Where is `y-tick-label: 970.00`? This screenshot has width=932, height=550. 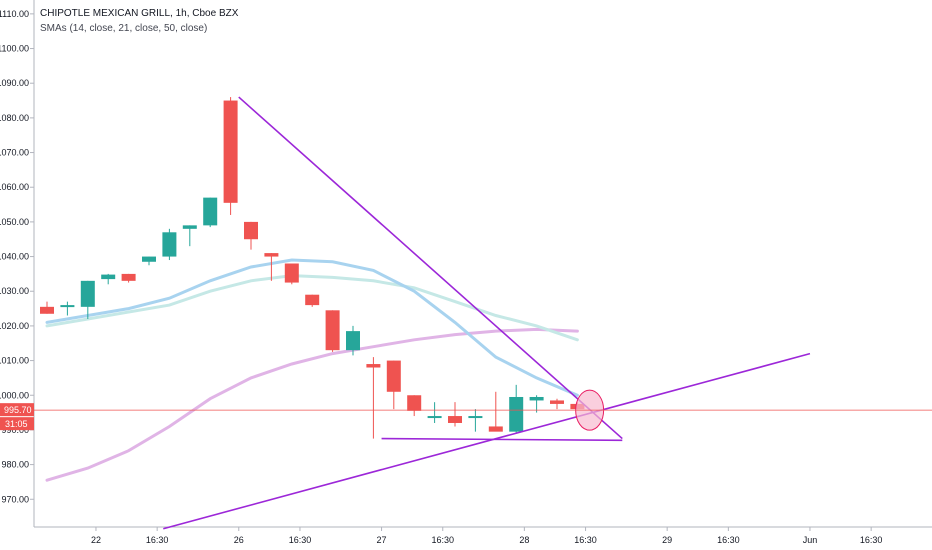
y-tick-label: 970.00 is located at coordinates (15, 499).